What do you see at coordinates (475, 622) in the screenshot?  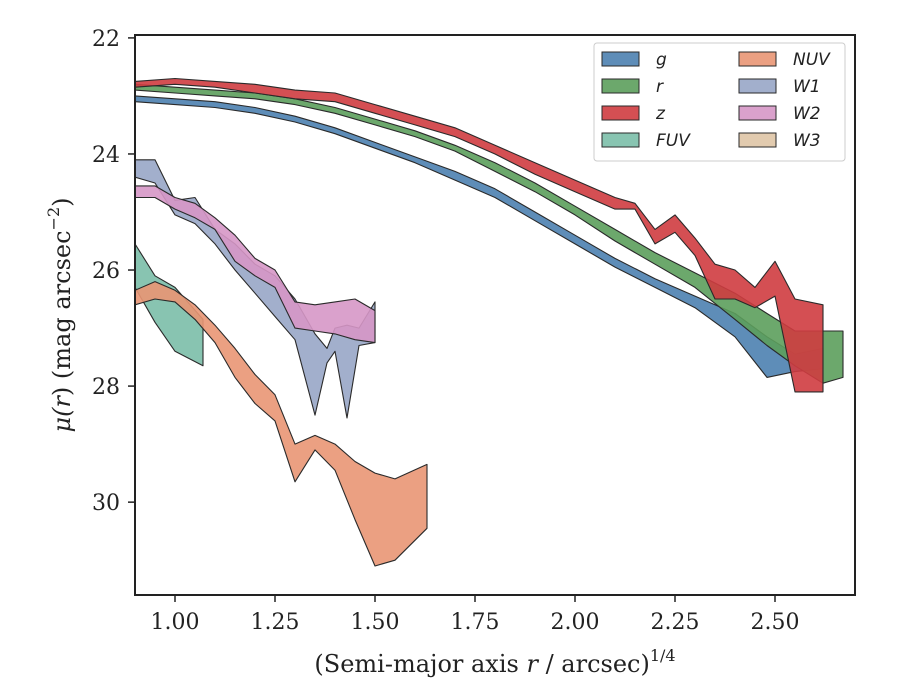 I see `x-tick-label: 1.75` at bounding box center [475, 622].